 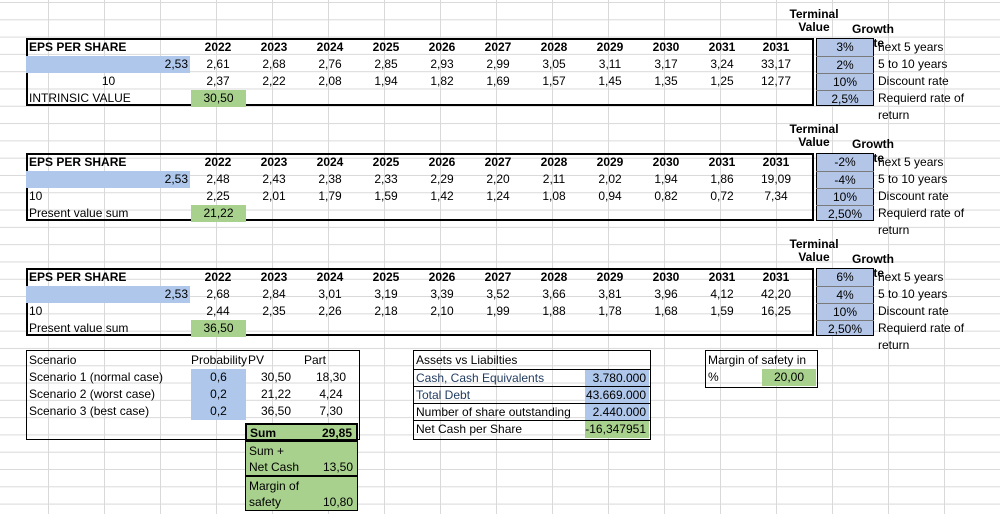 I want to click on sum-cell: Sum 29,85, so click(x=301, y=432).